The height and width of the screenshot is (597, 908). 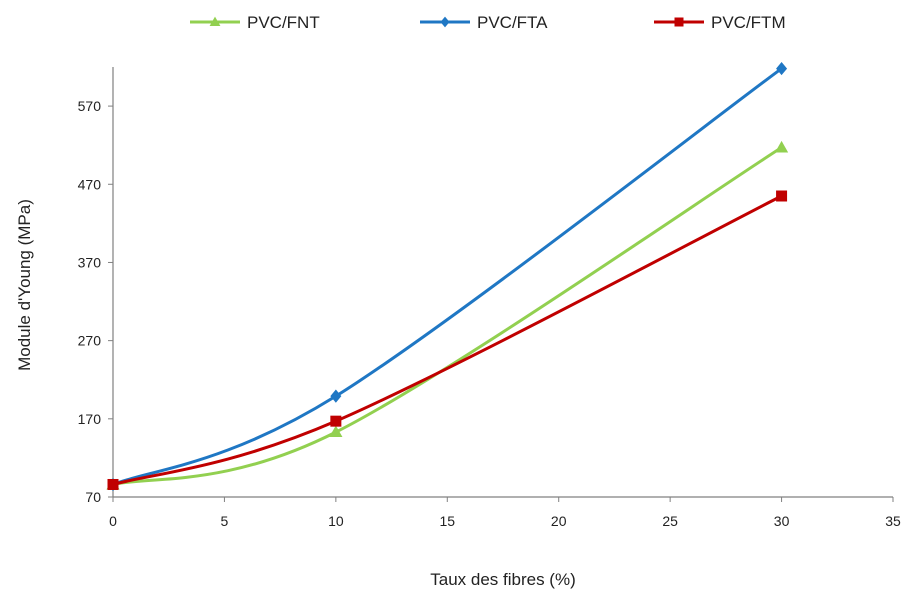 I want to click on x-tick-label: 35, so click(x=893, y=521).